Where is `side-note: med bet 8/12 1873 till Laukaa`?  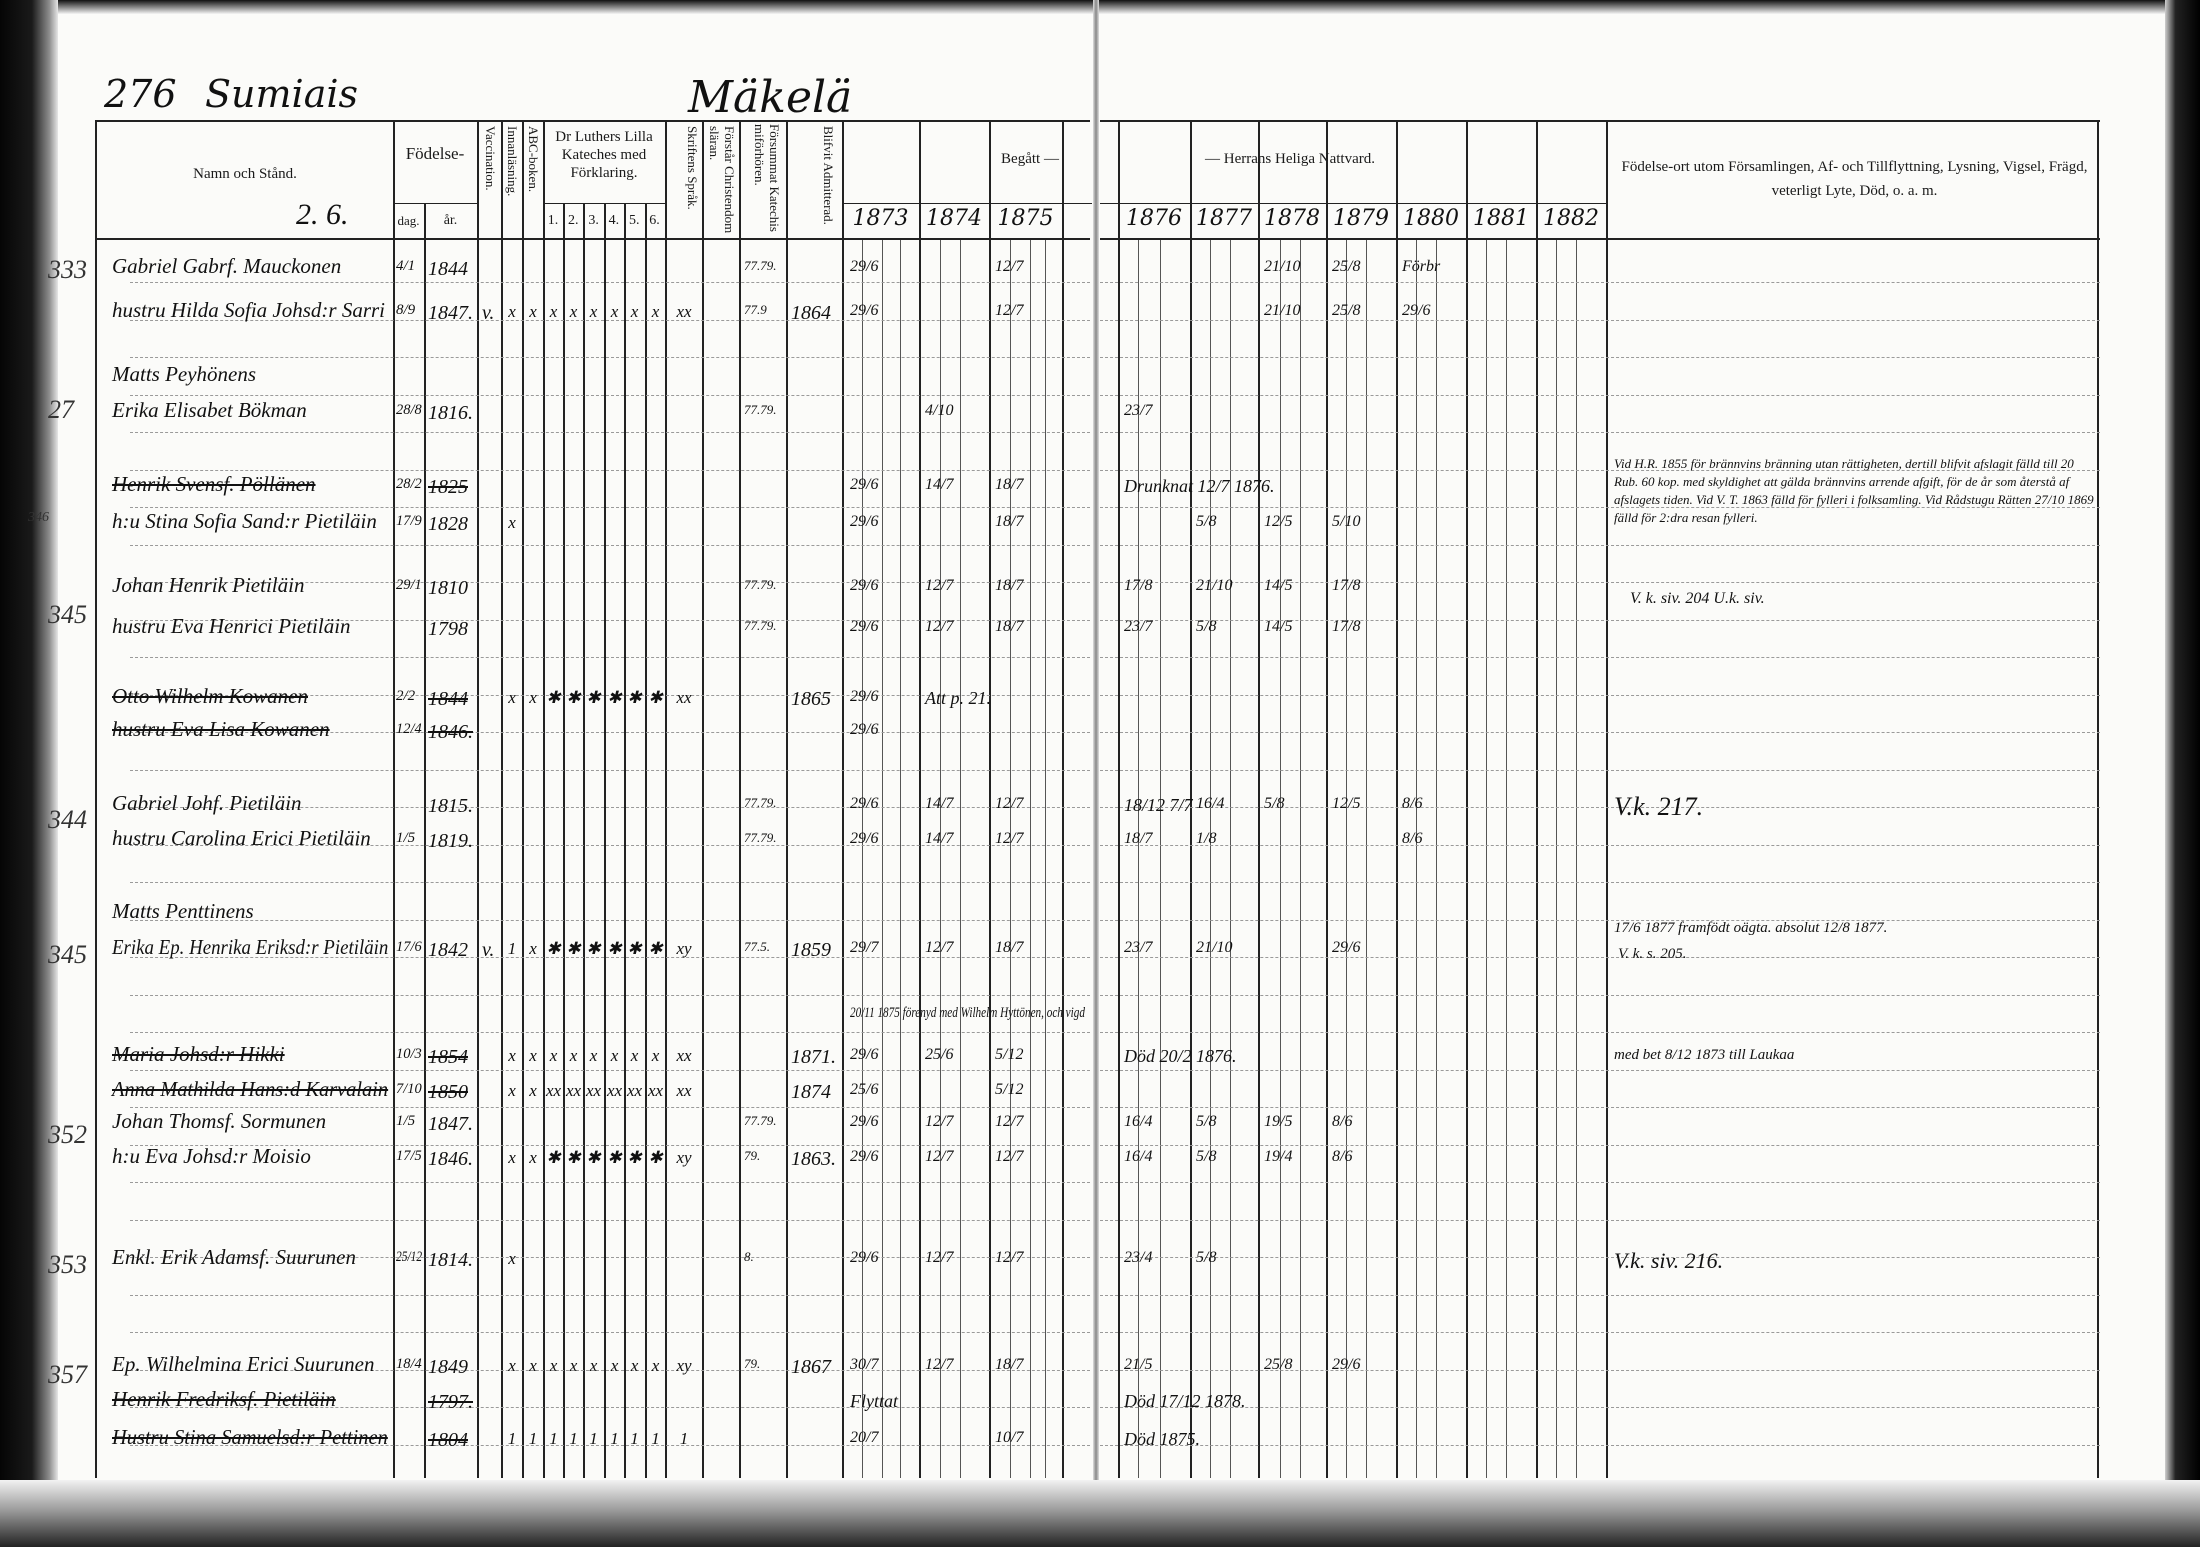
side-note: med bet 8/12 1873 till Laukaa is located at coordinates (1704, 1055).